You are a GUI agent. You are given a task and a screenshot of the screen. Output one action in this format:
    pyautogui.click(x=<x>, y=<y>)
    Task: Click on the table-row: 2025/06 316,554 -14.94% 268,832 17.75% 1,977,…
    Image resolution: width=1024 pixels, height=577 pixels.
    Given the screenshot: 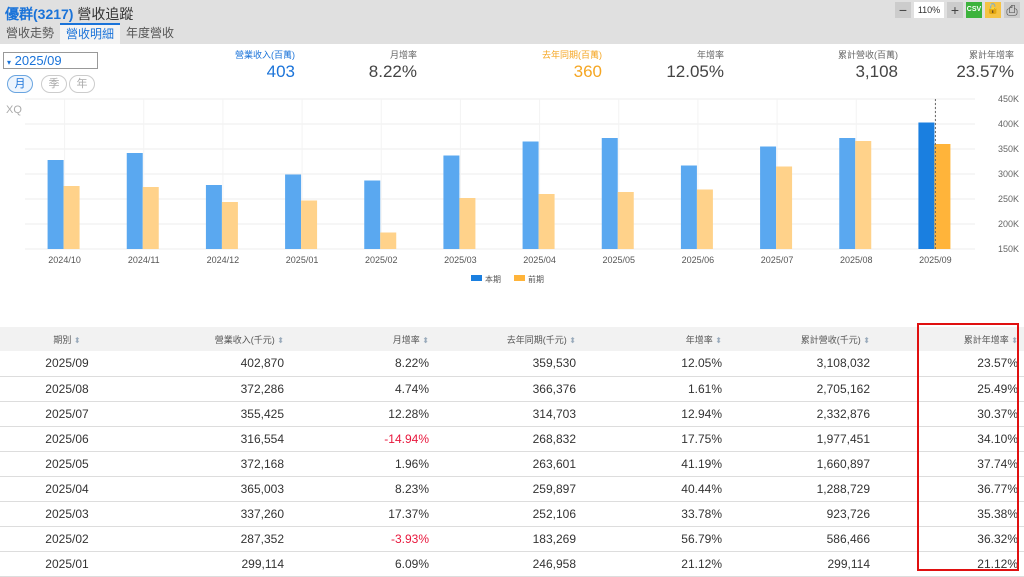 What is the action you would take?
    pyautogui.click(x=512, y=439)
    